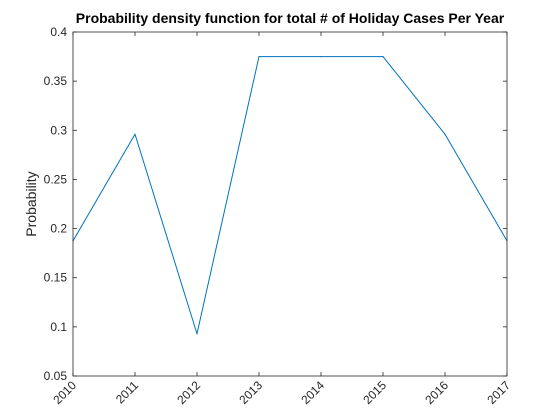 This screenshot has height=420, width=560. What do you see at coordinates (58, 130) in the screenshot?
I see `y-tick-label: 0.3` at bounding box center [58, 130].